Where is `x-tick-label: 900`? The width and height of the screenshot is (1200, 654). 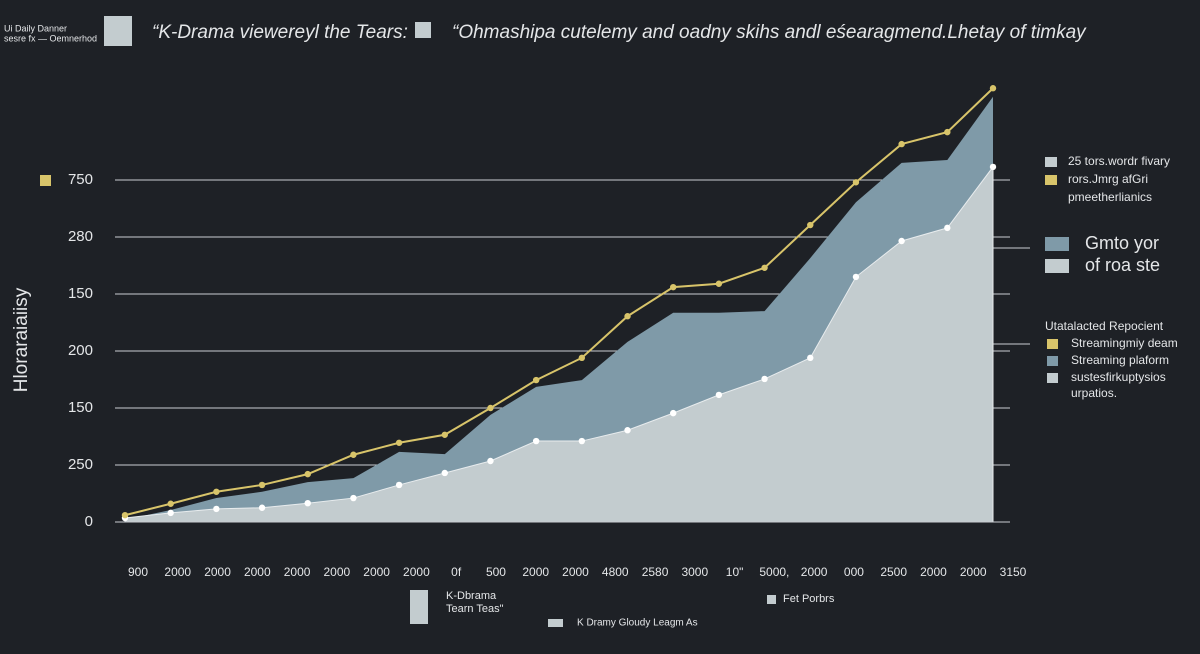 x-tick-label: 900 is located at coordinates (138, 572).